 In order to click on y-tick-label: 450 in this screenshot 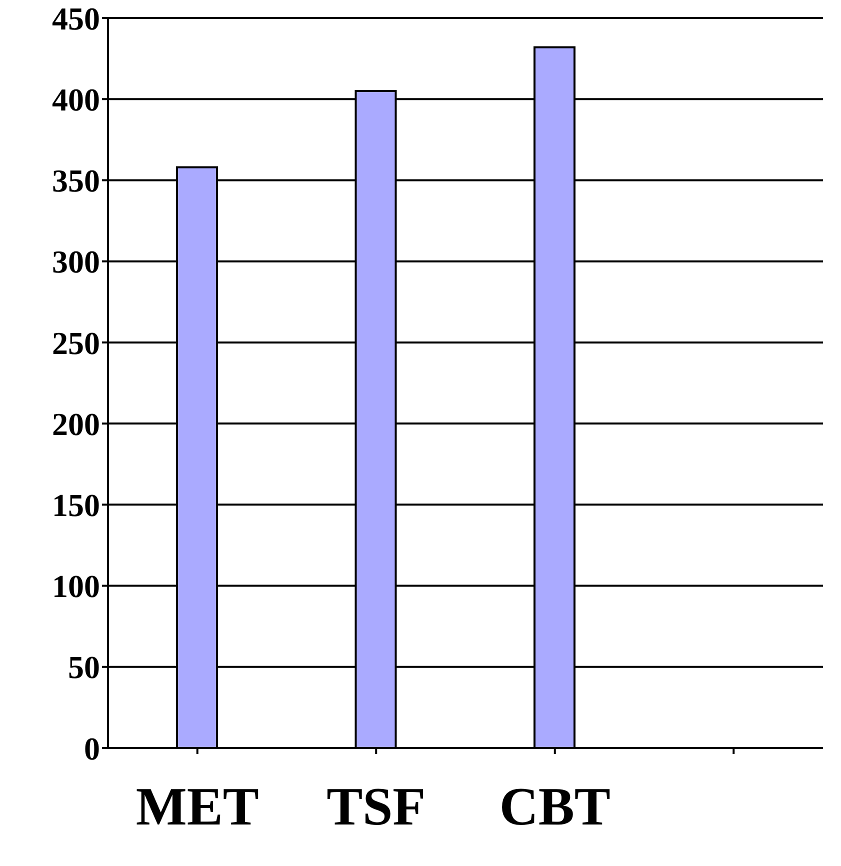, I will do `click(76, 18)`.